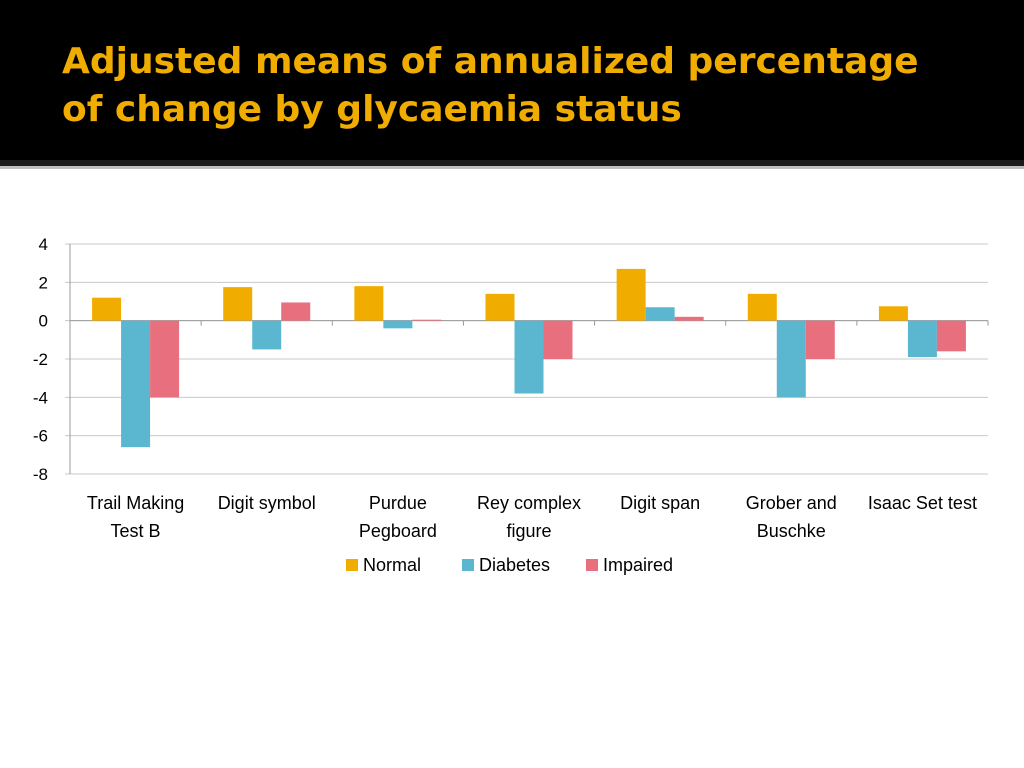 This screenshot has width=1024, height=768. I want to click on category-label: Test B, so click(136, 531).